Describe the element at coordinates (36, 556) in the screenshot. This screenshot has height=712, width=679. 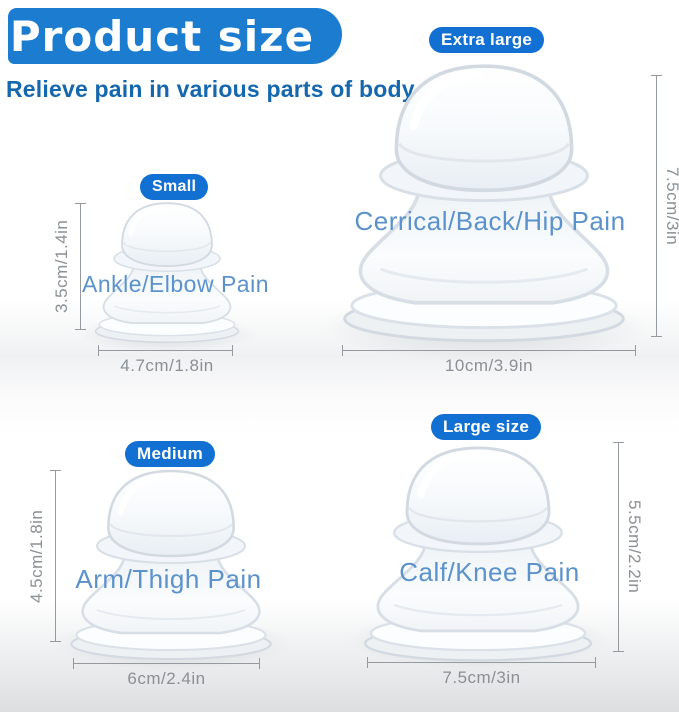
I see `height-dimension-medium: 4.5cm/1.8in` at that location.